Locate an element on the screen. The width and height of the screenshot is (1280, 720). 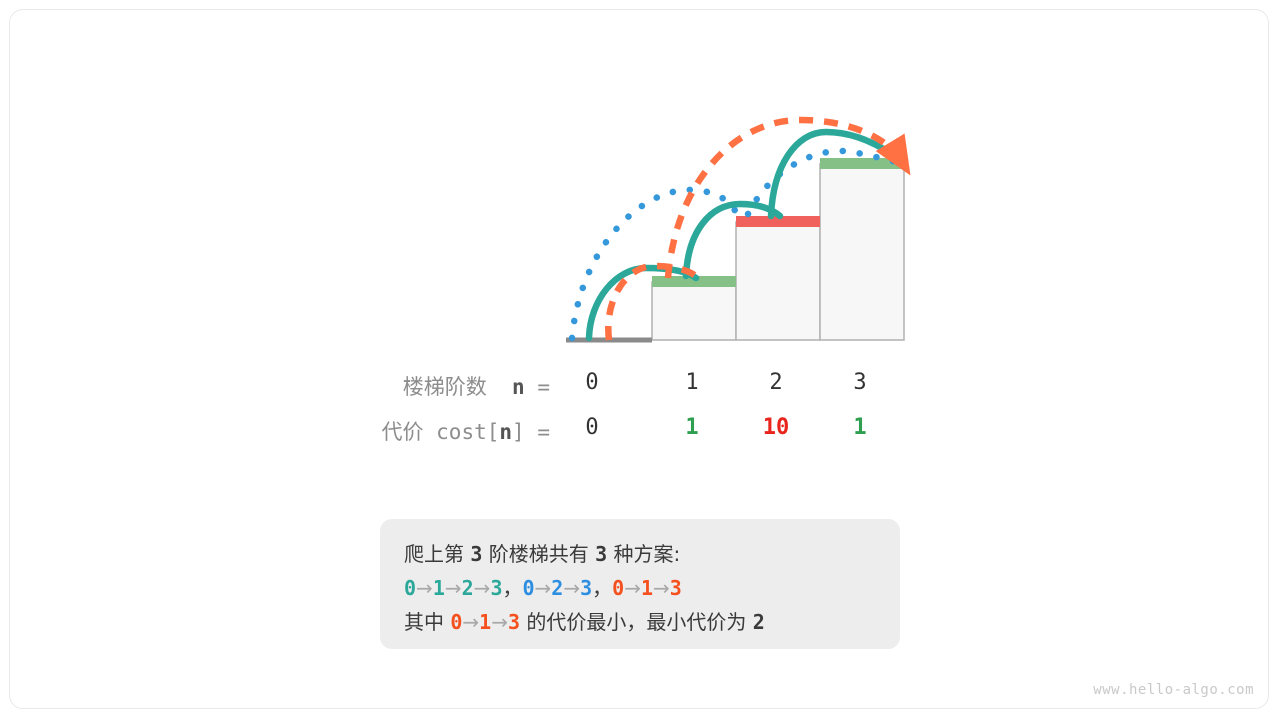
note-line3-b: 的代价最小，最小代价为 is located at coordinates (636, 622).